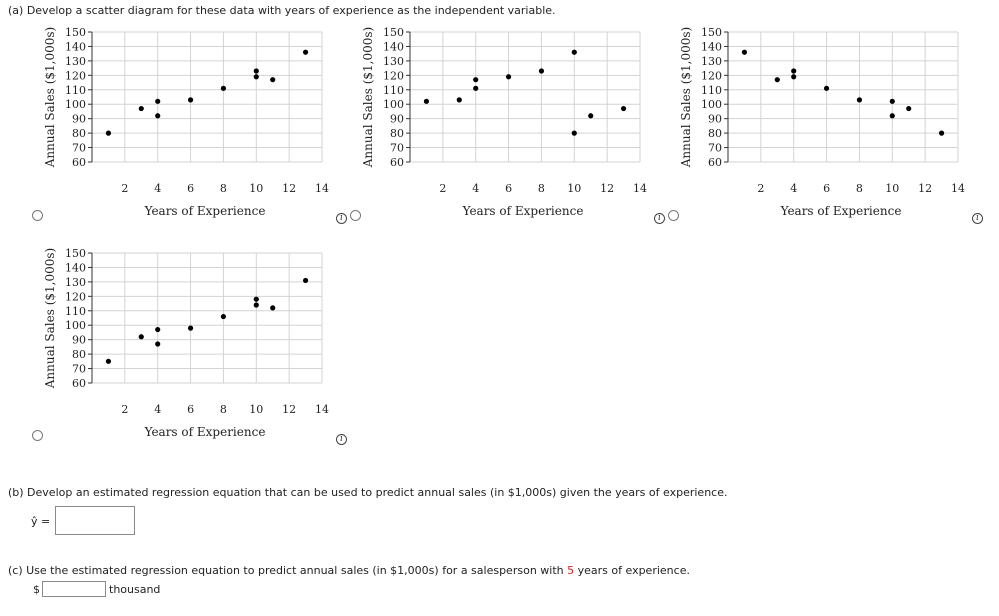 The height and width of the screenshot is (616, 999). What do you see at coordinates (41, 521) in the screenshot?
I see `yhat-label: ŷ =` at bounding box center [41, 521].